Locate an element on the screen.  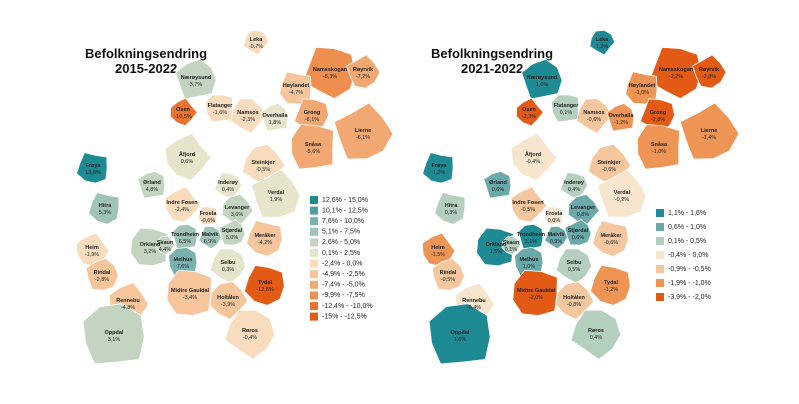
municipality-name: Rennebu is located at coordinates (128, 301).